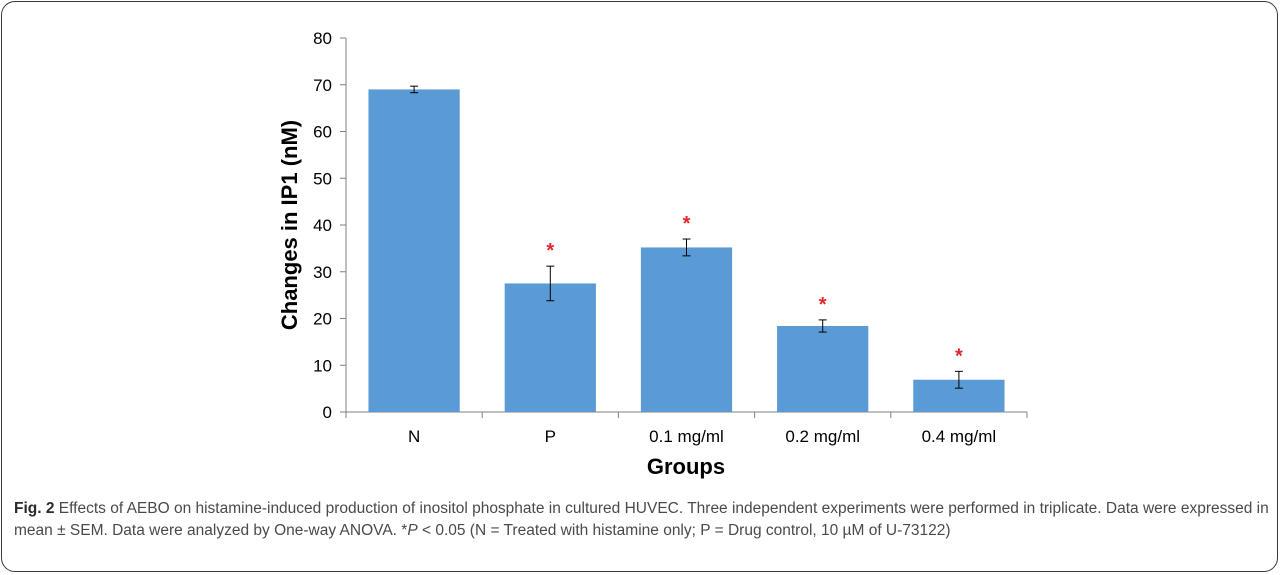 The width and height of the screenshot is (1281, 575). Describe the element at coordinates (822, 436) in the screenshot. I see `x-tick-label: 0.2 mg/ml` at that location.